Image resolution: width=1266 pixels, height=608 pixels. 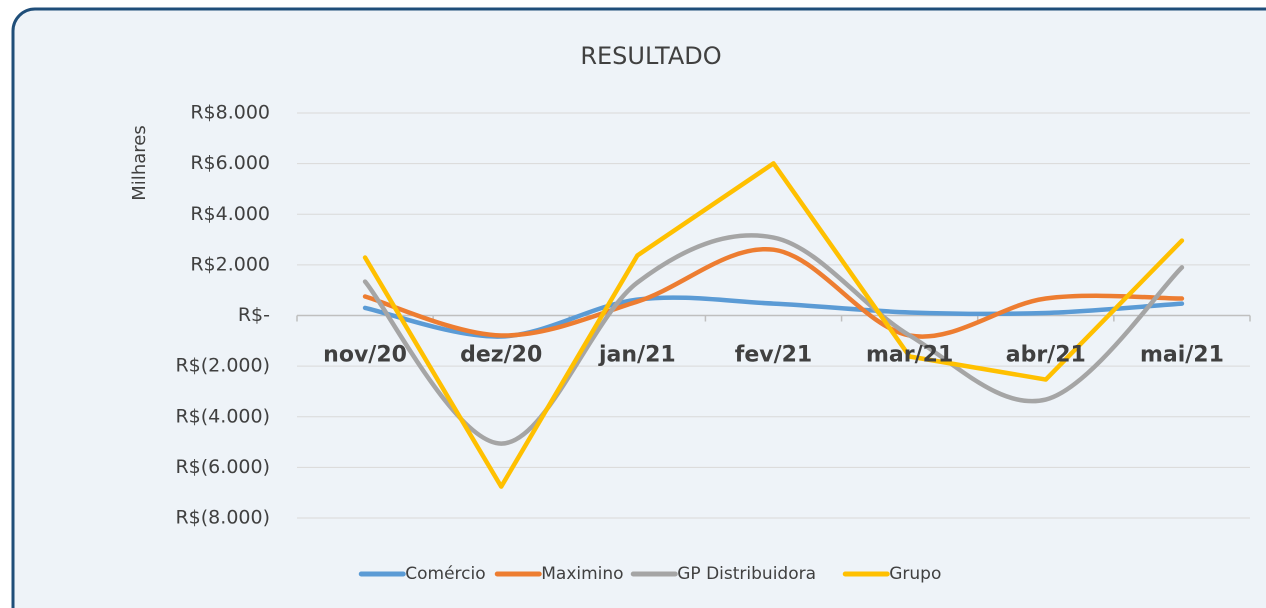 What do you see at coordinates (222, 467) in the screenshot?
I see `y-tick-label: R$(6.000)` at bounding box center [222, 467].